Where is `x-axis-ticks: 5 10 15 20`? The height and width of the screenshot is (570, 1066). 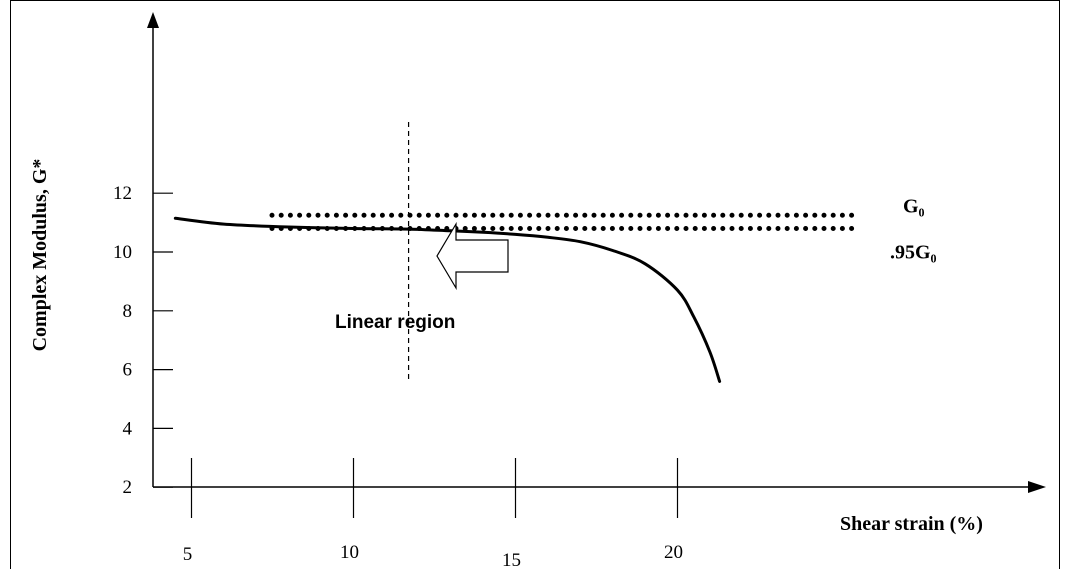 x-axis-ticks: 5 10 15 20 is located at coordinates (433, 514).